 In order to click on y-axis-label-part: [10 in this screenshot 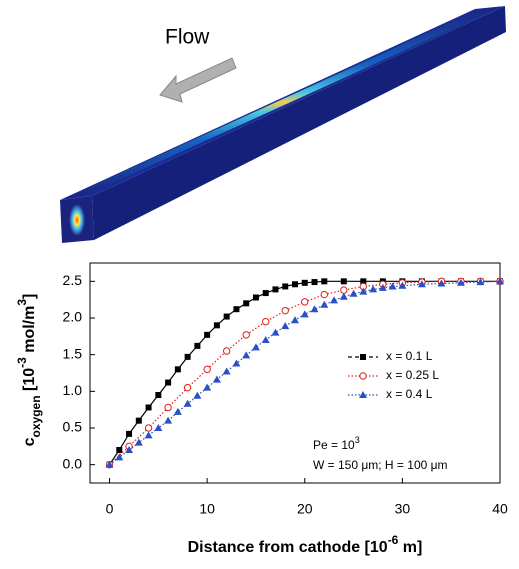, I will do `click(29, 382)`.